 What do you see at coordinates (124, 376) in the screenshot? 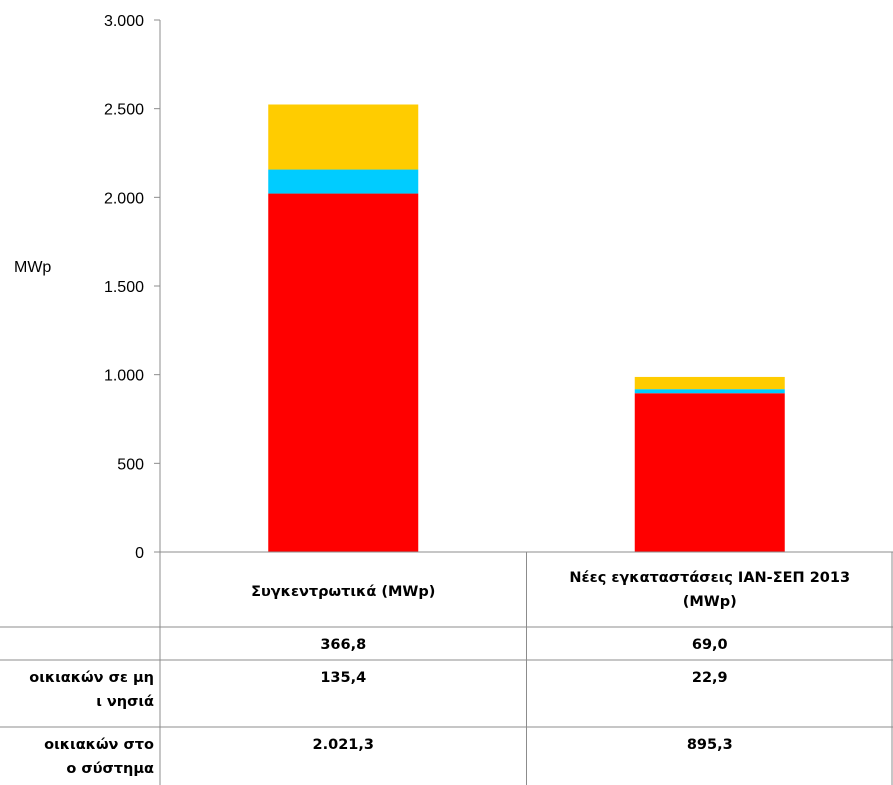
I see `y-tick-label: 1.000` at bounding box center [124, 376].